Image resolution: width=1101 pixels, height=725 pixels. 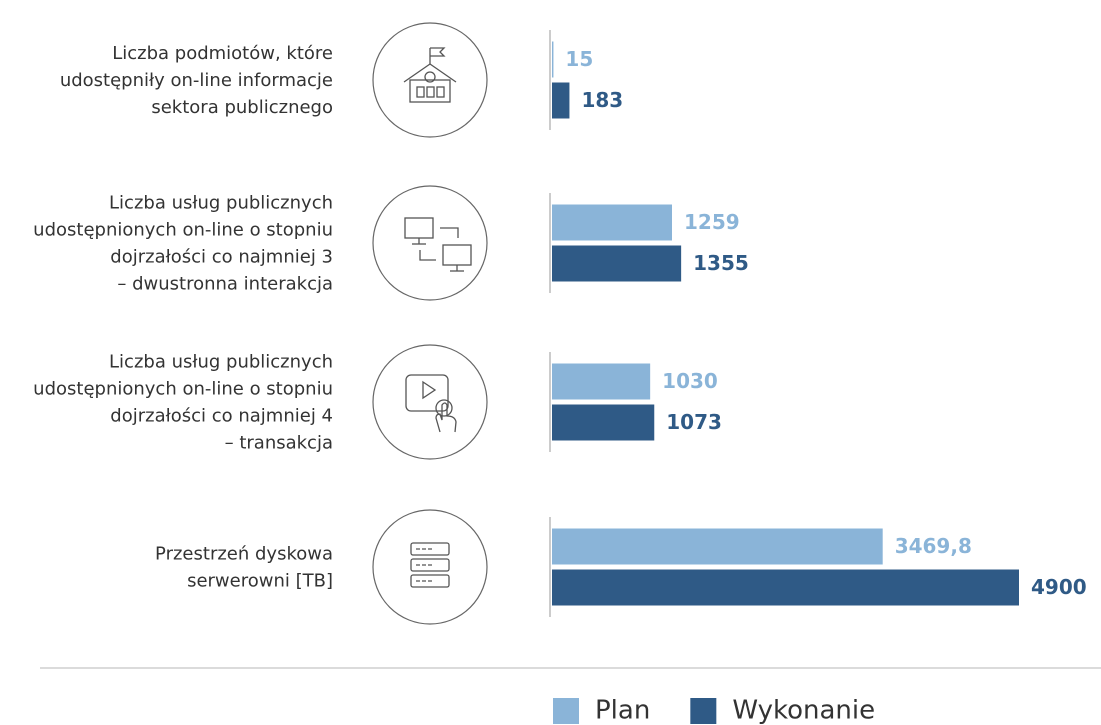 What do you see at coordinates (690, 381) in the screenshot?
I see `value-label: 1030` at bounding box center [690, 381].